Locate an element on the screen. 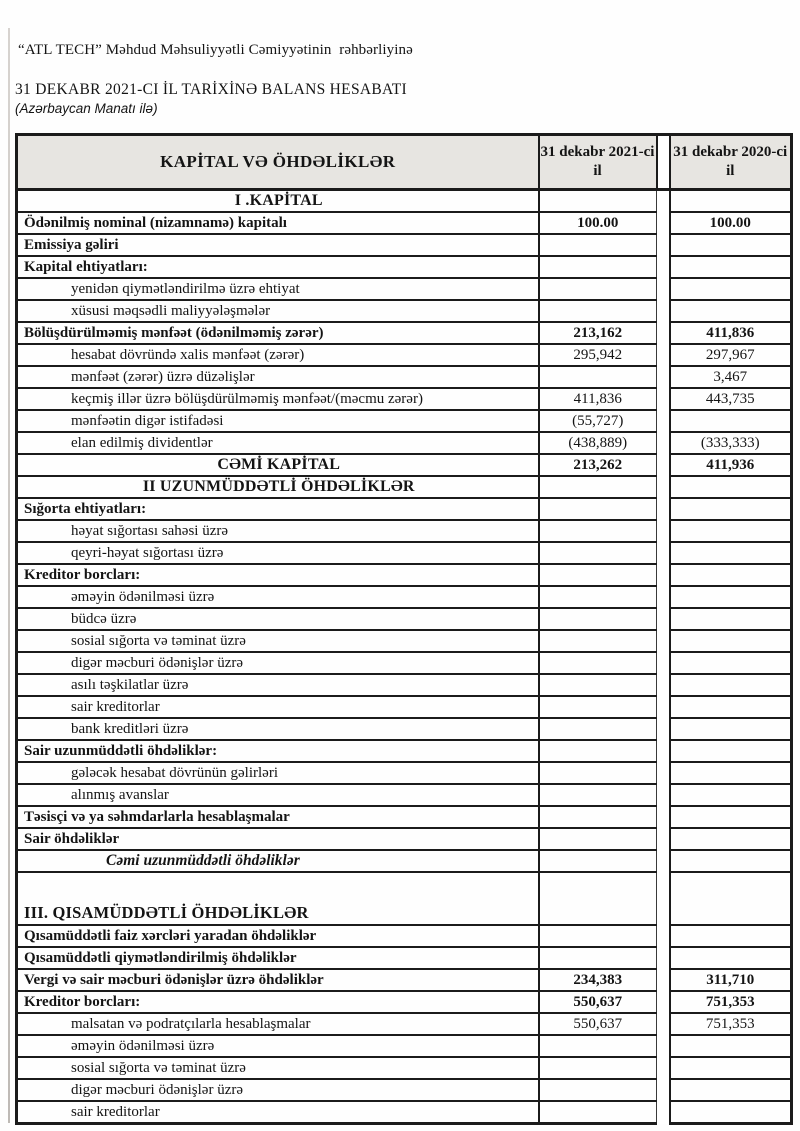 The height and width of the screenshot is (1131, 800). row-label: mənfəətin digər istifadəsi is located at coordinates (277, 421).